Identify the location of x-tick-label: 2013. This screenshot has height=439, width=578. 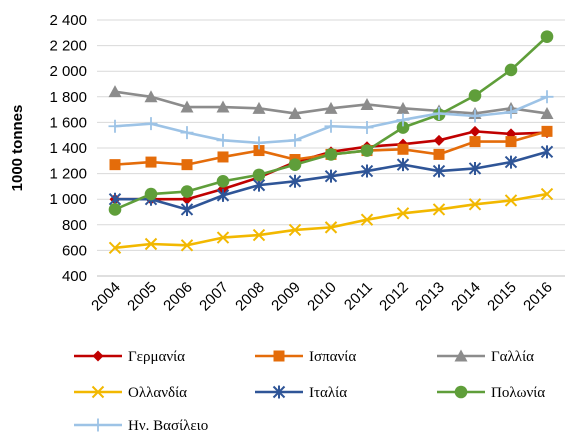
(430, 297).